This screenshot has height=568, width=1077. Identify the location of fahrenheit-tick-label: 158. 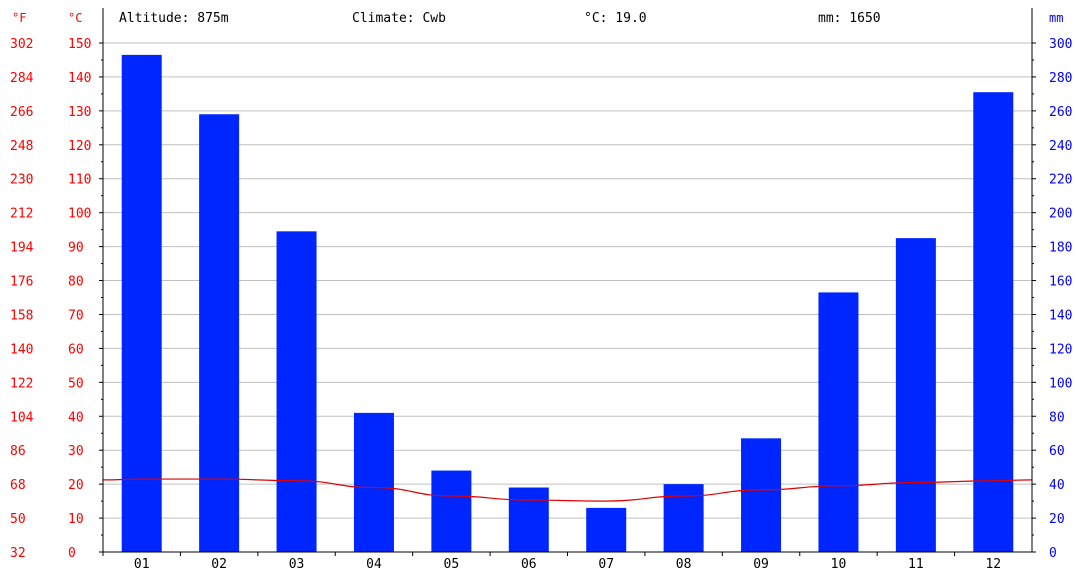
(21, 315).